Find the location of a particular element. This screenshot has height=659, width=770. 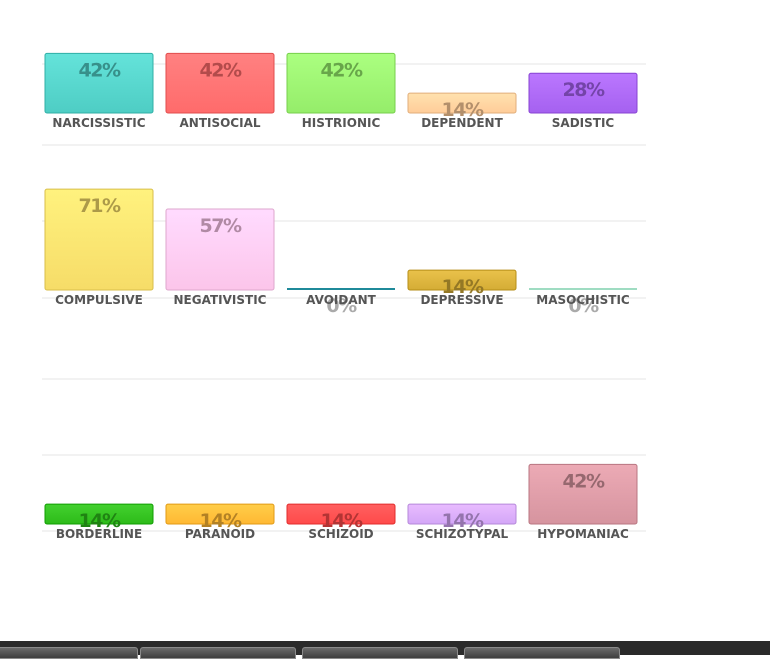

bar-masochistic is located at coordinates (583, 289).